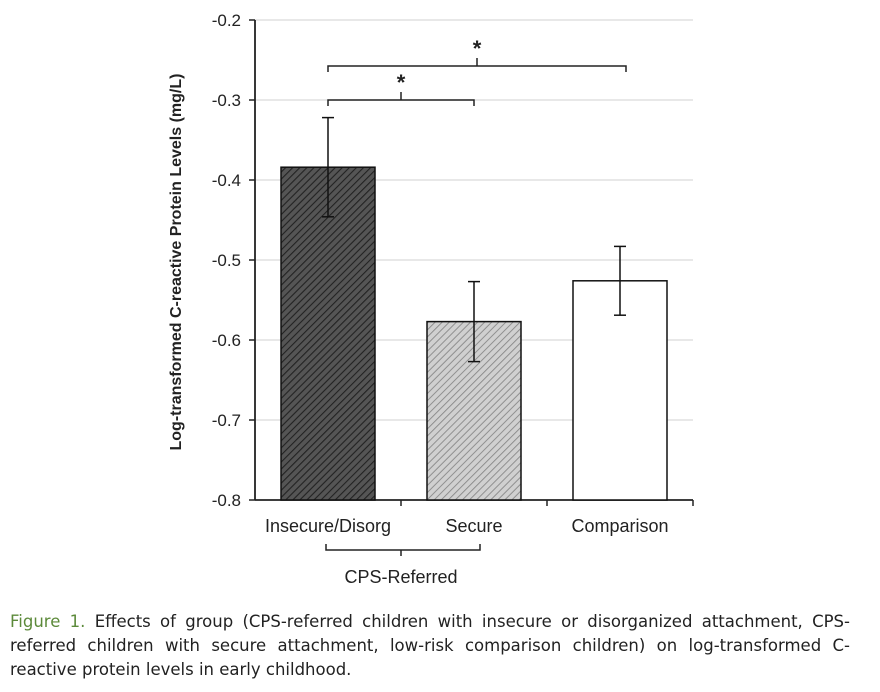 The image size is (880, 692). I want to click on y-tick-label: -0.4, so click(226, 180).